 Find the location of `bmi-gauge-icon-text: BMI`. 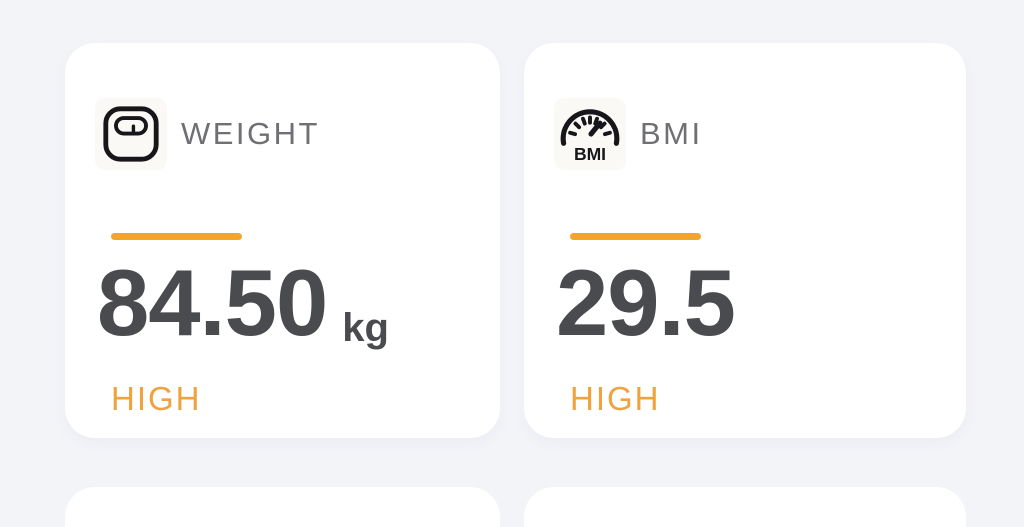

bmi-gauge-icon-text: BMI is located at coordinates (590, 154).